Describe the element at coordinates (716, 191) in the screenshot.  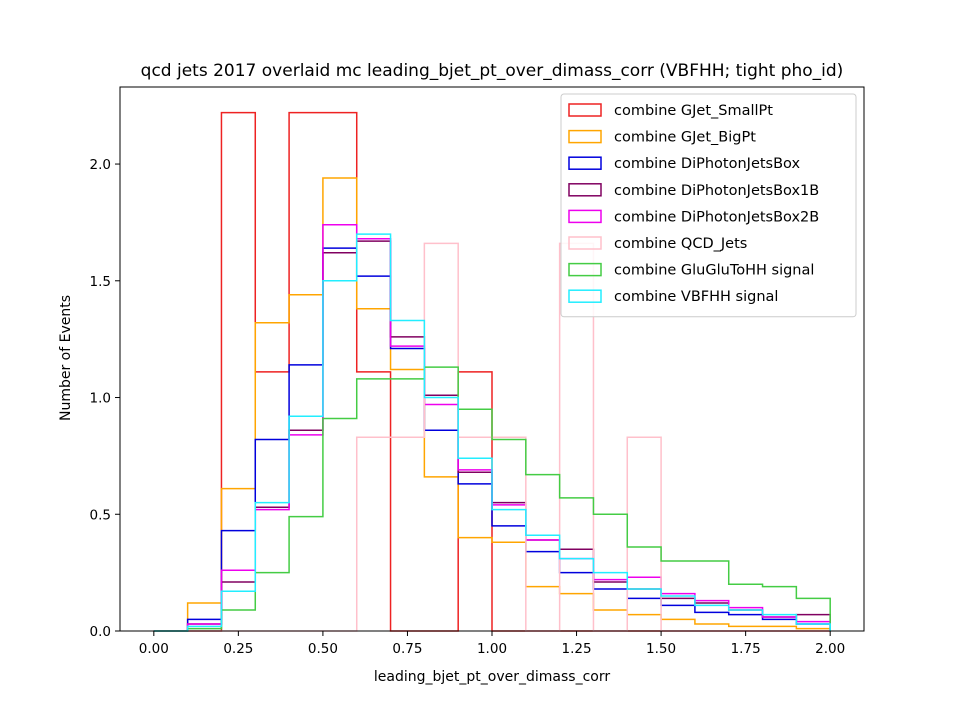
I see `legend-entry-label: combine DiPhotonJetsBox1B` at that location.